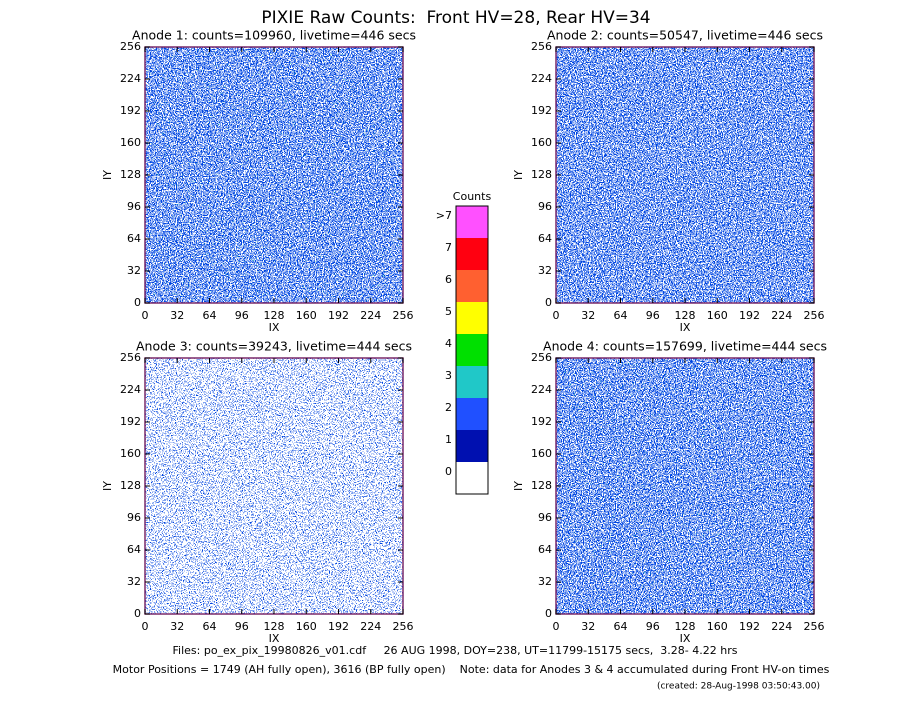 The image size is (913, 705). I want to click on colorbar-label: 2, so click(448, 407).